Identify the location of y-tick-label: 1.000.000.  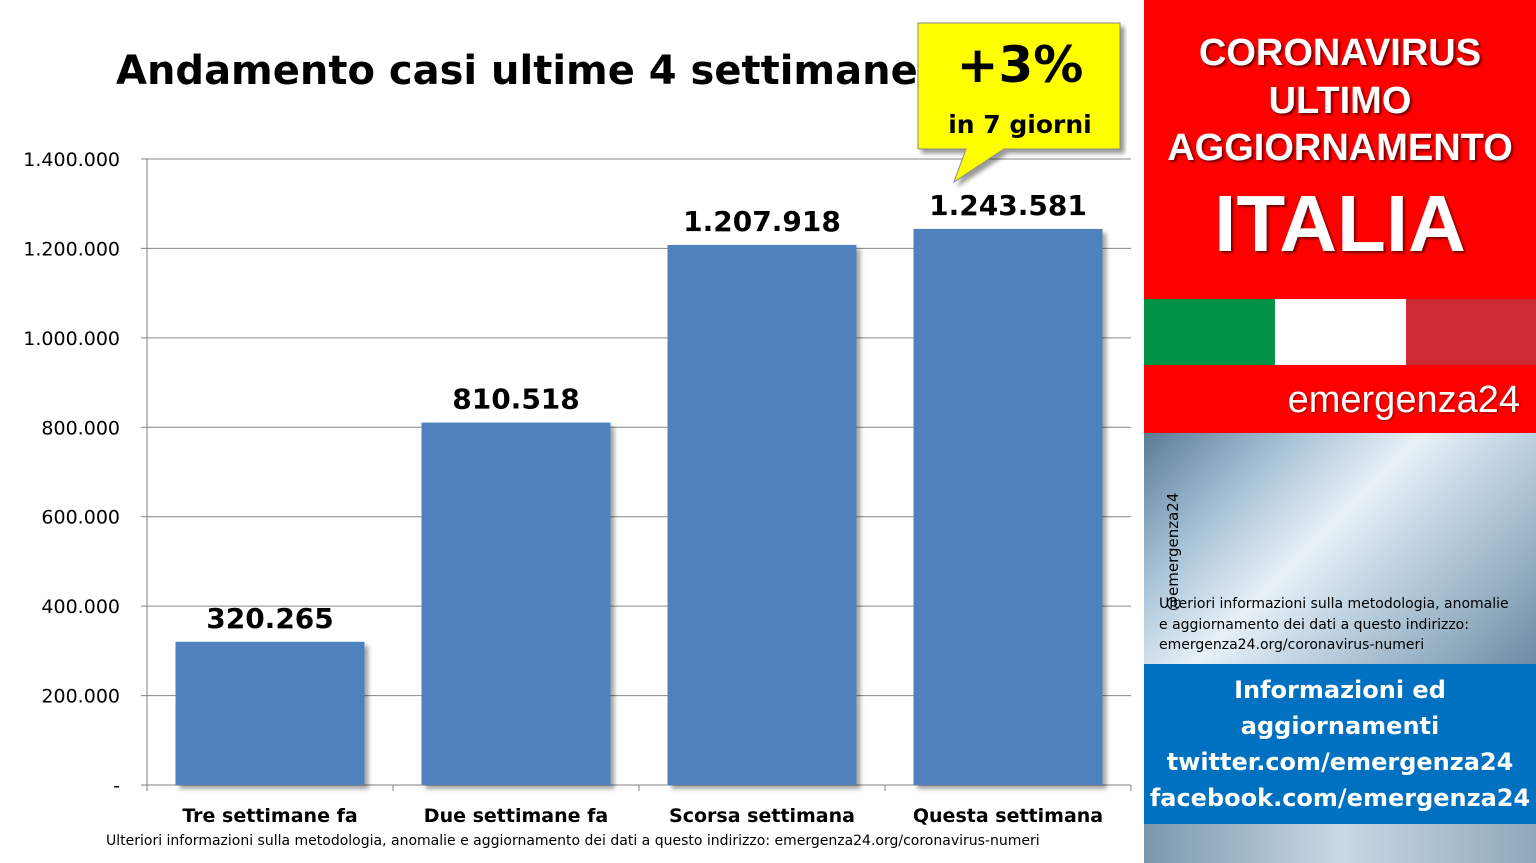
(71, 339).